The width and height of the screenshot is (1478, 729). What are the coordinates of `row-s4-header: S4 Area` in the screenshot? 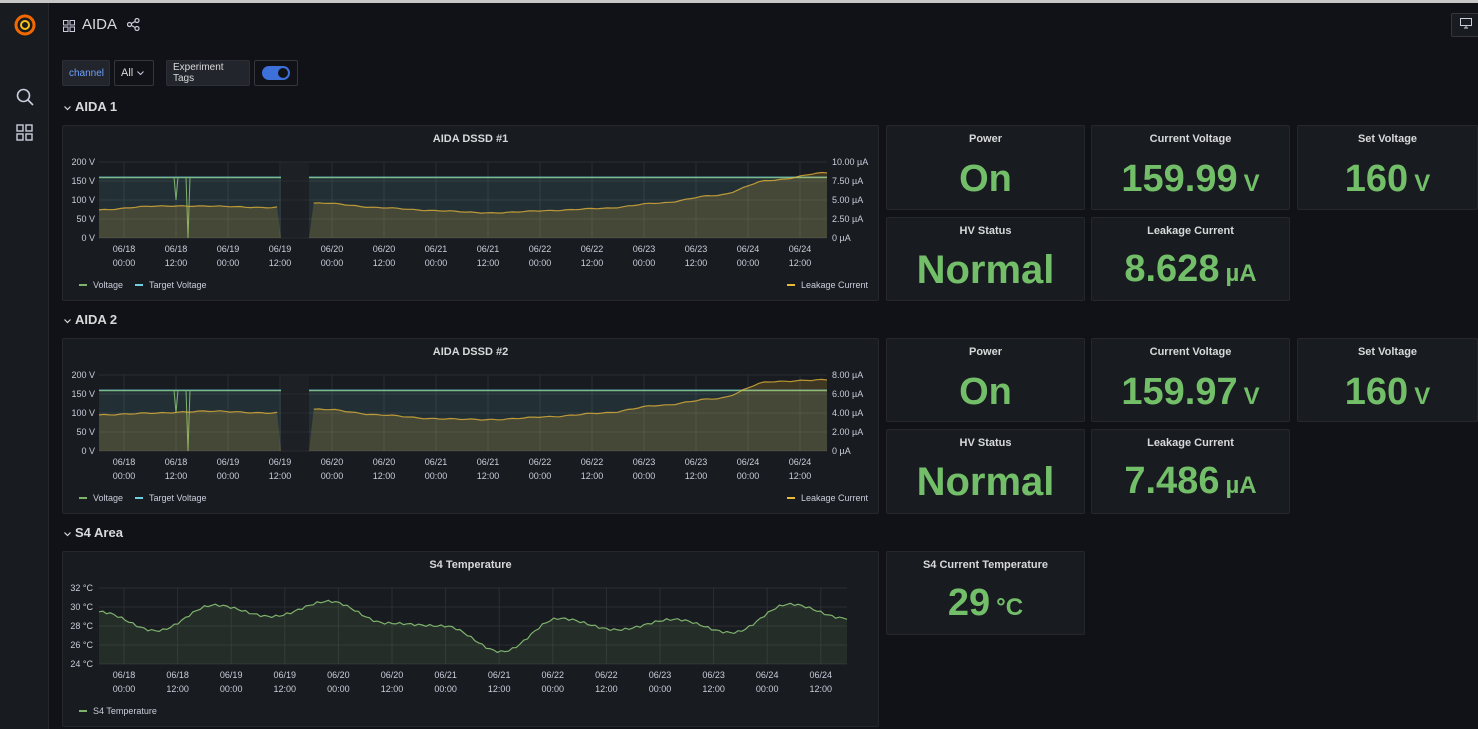 It's located at (93, 532).